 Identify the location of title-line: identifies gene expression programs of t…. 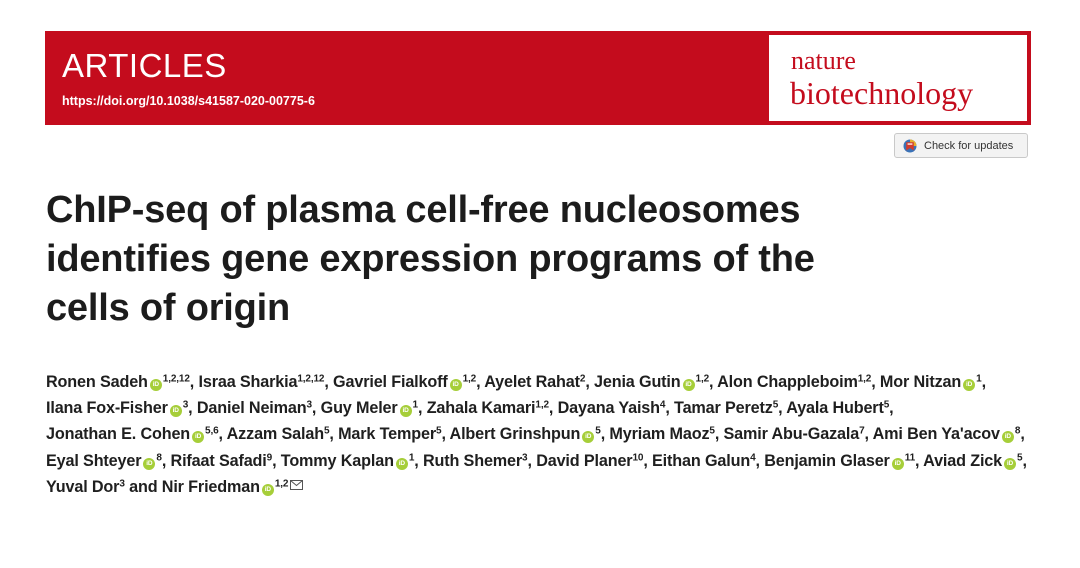
(430, 259).